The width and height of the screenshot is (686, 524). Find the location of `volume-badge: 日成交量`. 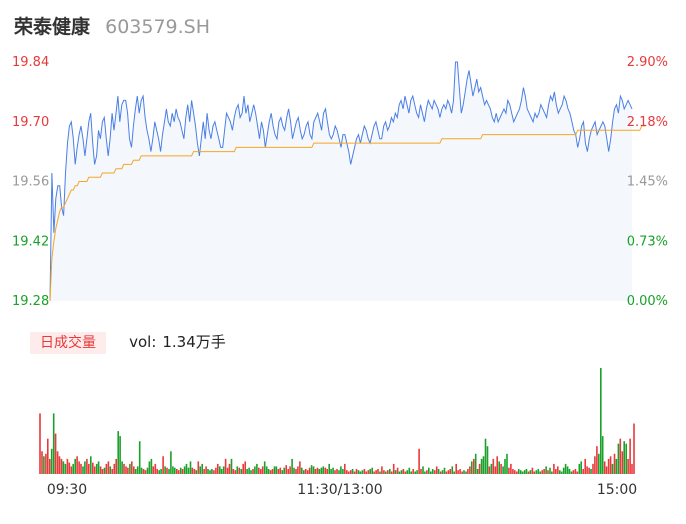

volume-badge: 日成交量 is located at coordinates (68, 343).